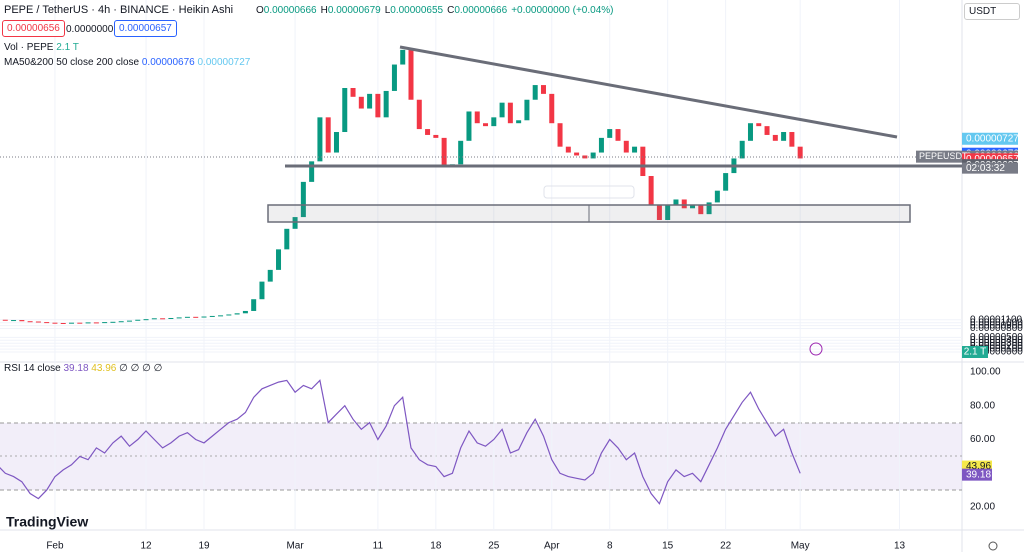  I want to click on ohlc-value: 0.00000655, so click(417, 10).